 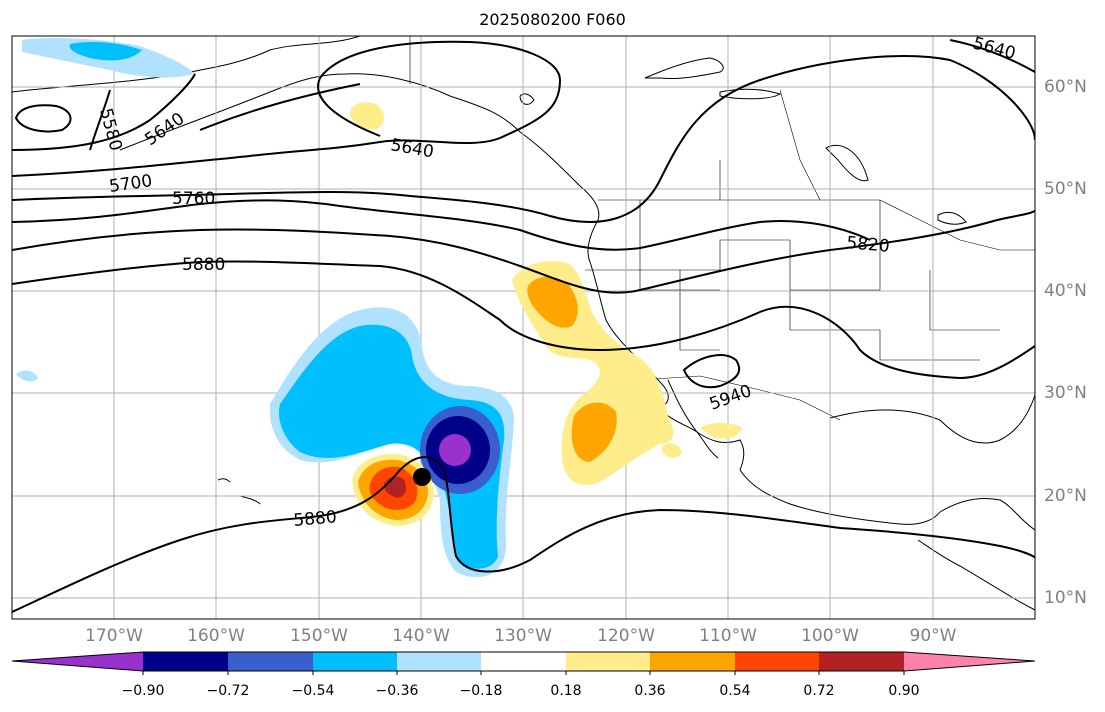 What do you see at coordinates (455, 450) in the screenshot?
I see `negative-anomaly-strongest` at bounding box center [455, 450].